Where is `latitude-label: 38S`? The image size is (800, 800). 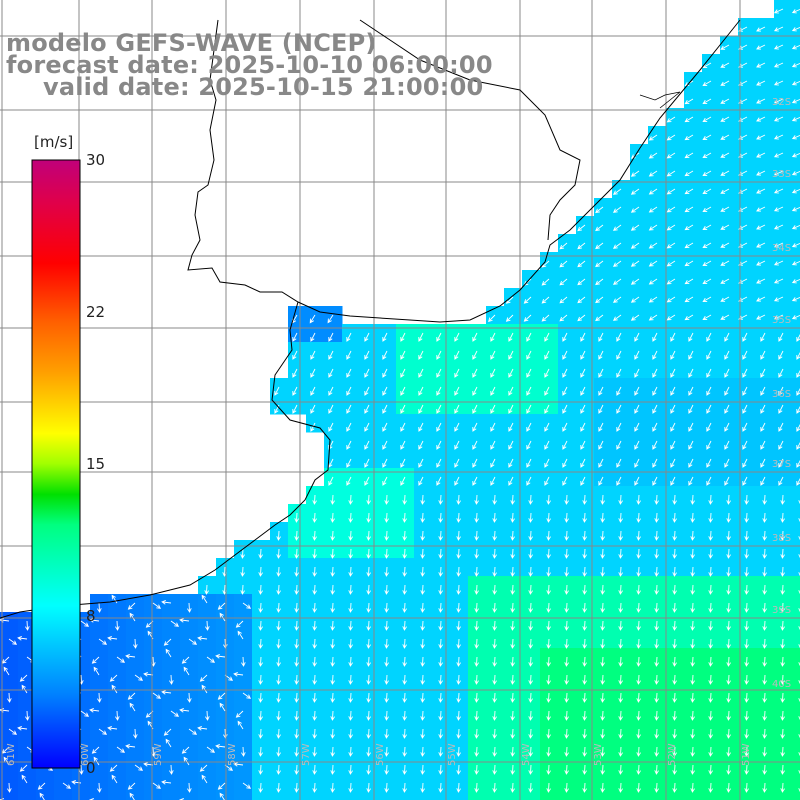 latitude-label: 38S is located at coordinates (782, 538).